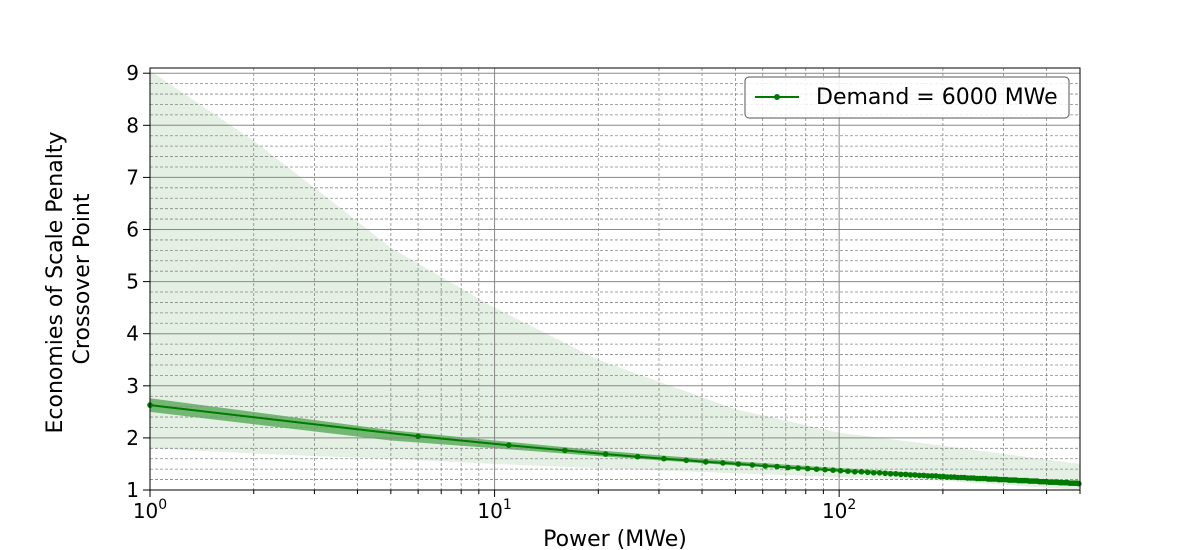 The height and width of the screenshot is (550, 1200). Describe the element at coordinates (82, 278) in the screenshot. I see `y-axis-label-line-2: Crossover Point` at that location.